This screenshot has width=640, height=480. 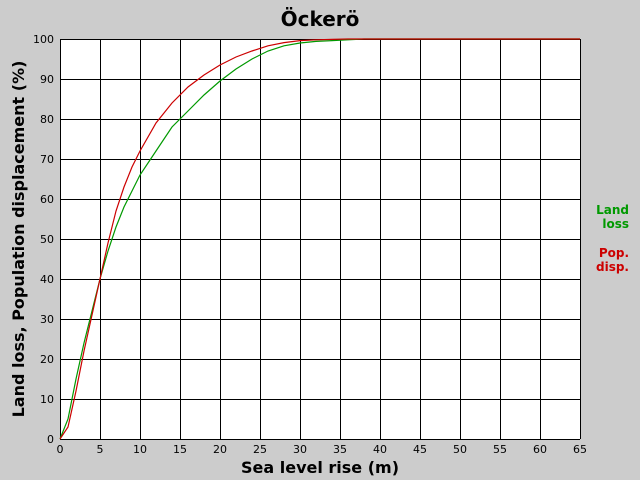 What do you see at coordinates (612, 210) in the screenshot?
I see `legend-land-loss-line1: Land` at bounding box center [612, 210].